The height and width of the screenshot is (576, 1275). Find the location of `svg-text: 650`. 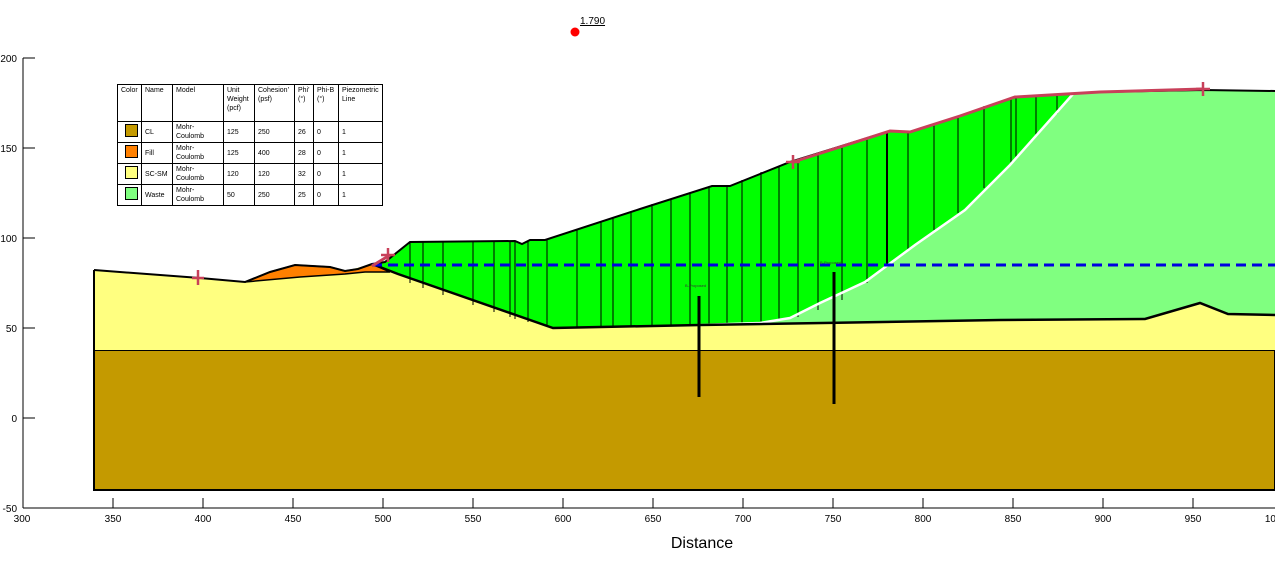

svg-text: 650 is located at coordinates (653, 519).